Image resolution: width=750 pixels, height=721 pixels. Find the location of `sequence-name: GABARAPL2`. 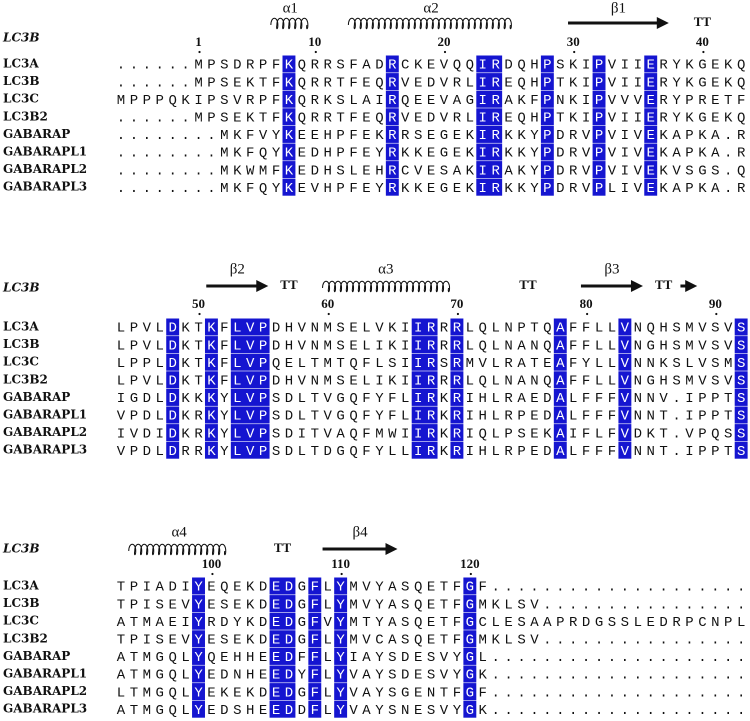

sequence-name: GABARAPL2 is located at coordinates (45, 432).